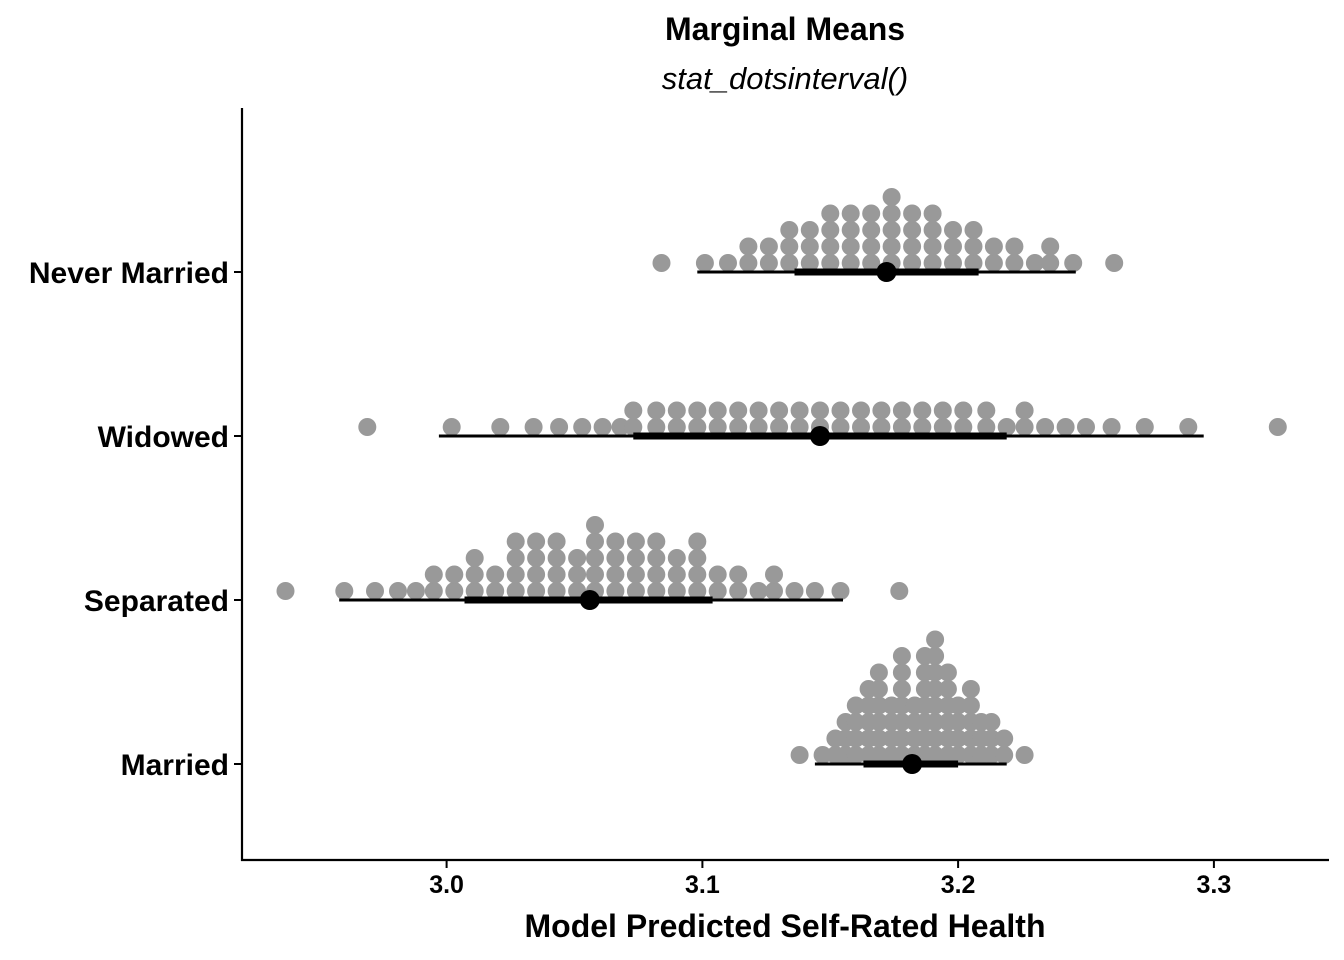 The image size is (1344, 960). Describe the element at coordinates (820, 436) in the screenshot. I see `median-point-widowed` at that location.